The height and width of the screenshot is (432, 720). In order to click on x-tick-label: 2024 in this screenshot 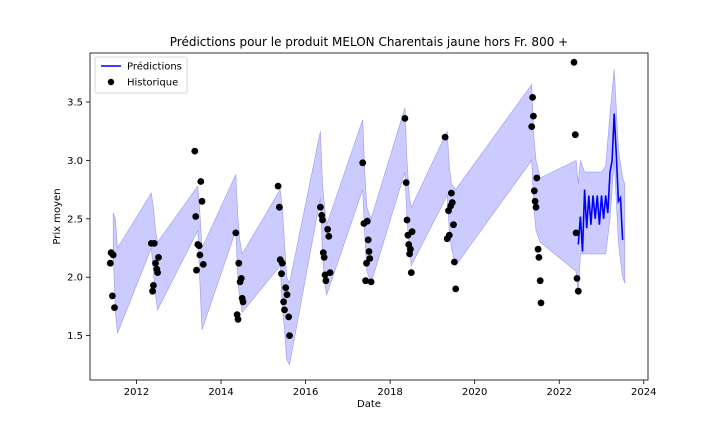, I will do `click(643, 392)`.